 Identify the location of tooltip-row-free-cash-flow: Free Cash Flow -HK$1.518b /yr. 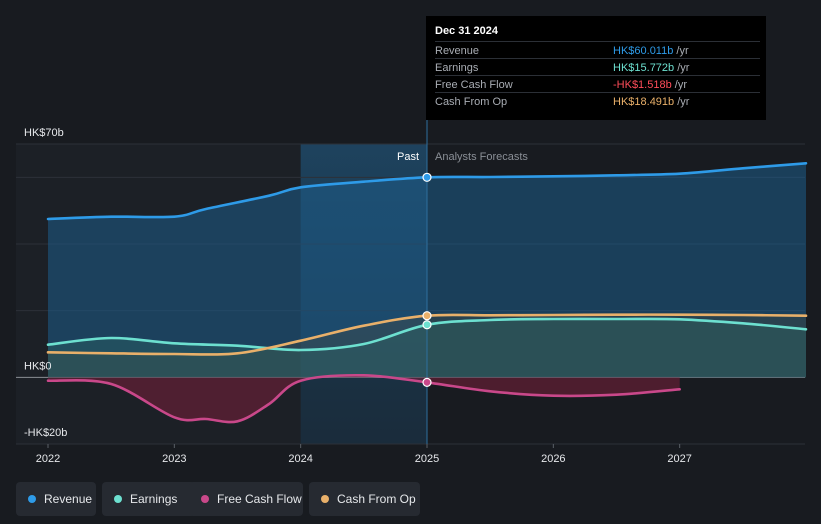
(597, 84).